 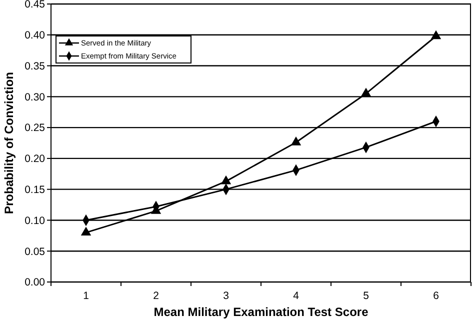 What do you see at coordinates (35, 5) in the screenshot?
I see `y-tick-label: 0.45` at bounding box center [35, 5].